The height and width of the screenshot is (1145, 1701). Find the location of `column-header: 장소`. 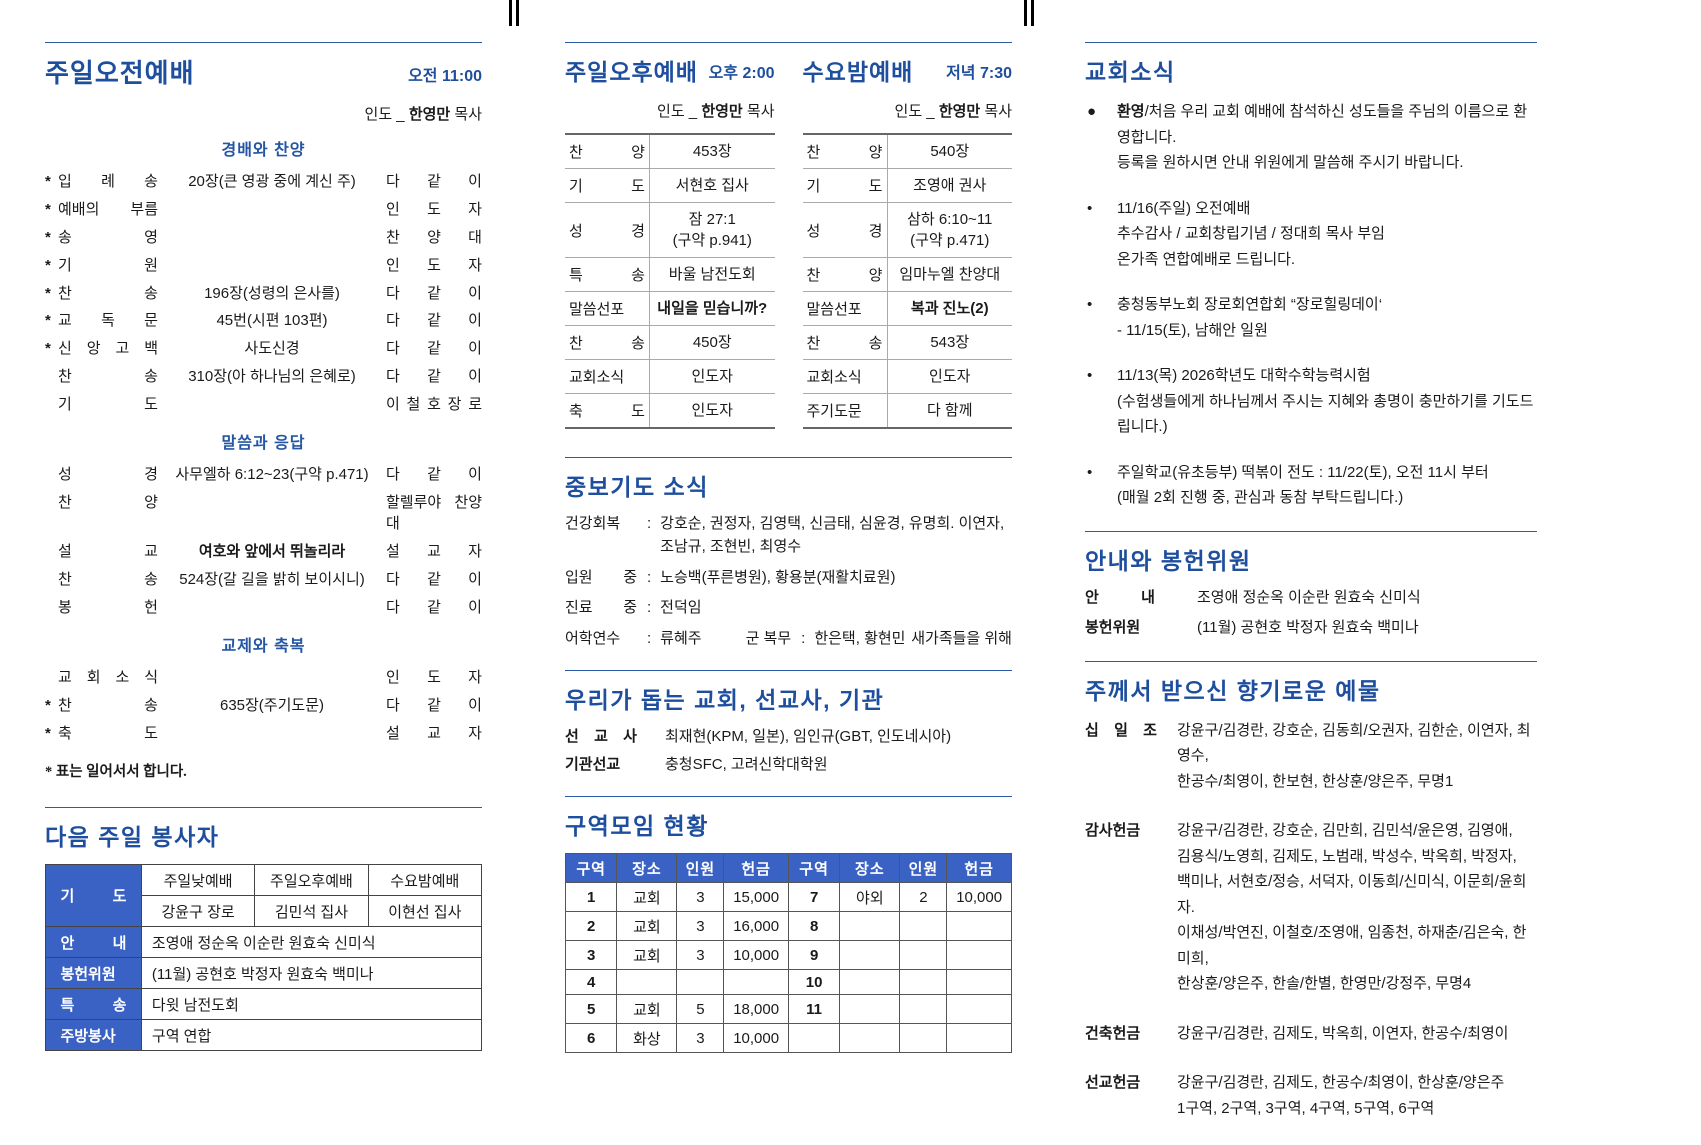

column-header: 장소 is located at coordinates (647, 868).